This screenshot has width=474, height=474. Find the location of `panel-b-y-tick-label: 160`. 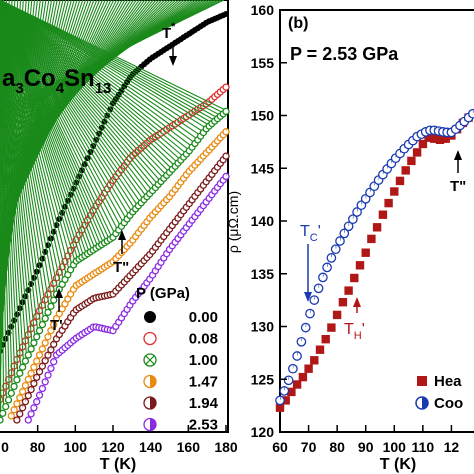

panel-b-y-tick-label: 160 is located at coordinates (263, 10).